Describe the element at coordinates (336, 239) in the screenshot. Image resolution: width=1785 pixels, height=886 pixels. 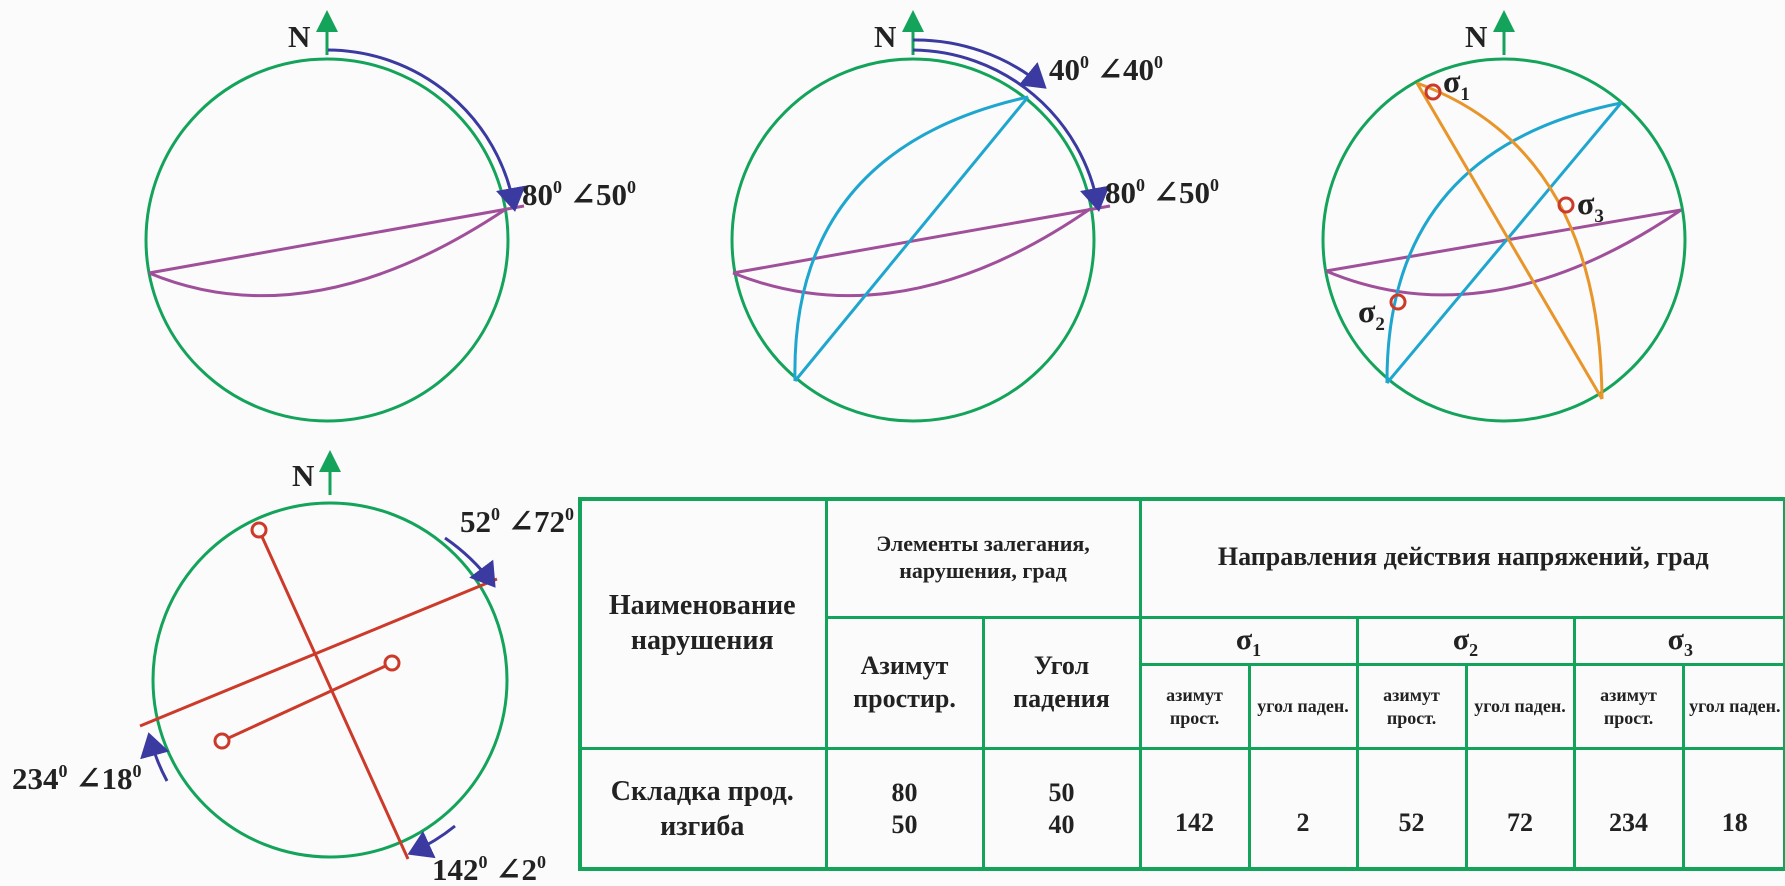
I see `strike-line-plane` at that location.